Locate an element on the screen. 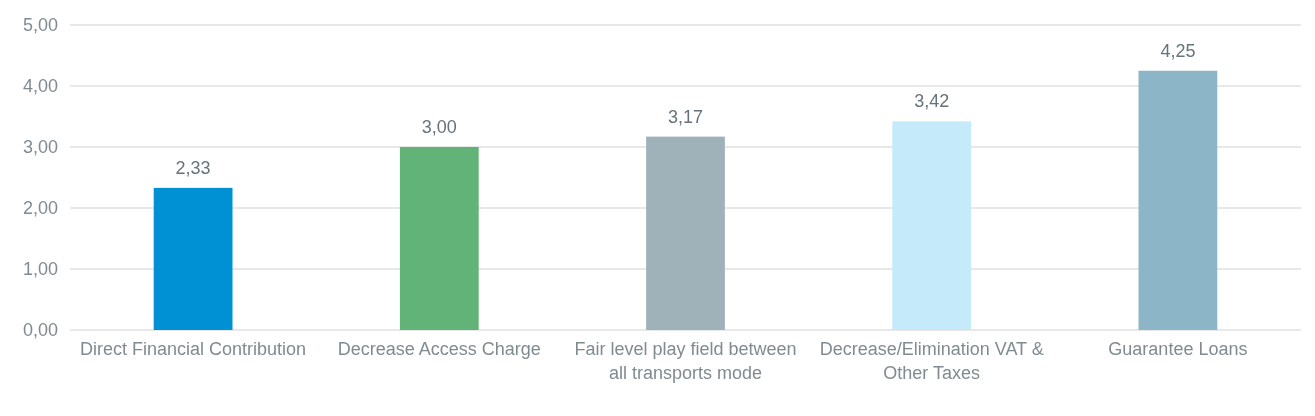 Image resolution: width=1315 pixels, height=416 pixels. x-tick-label: Decrease/Elimination VAT & Other Taxes is located at coordinates (931, 361).